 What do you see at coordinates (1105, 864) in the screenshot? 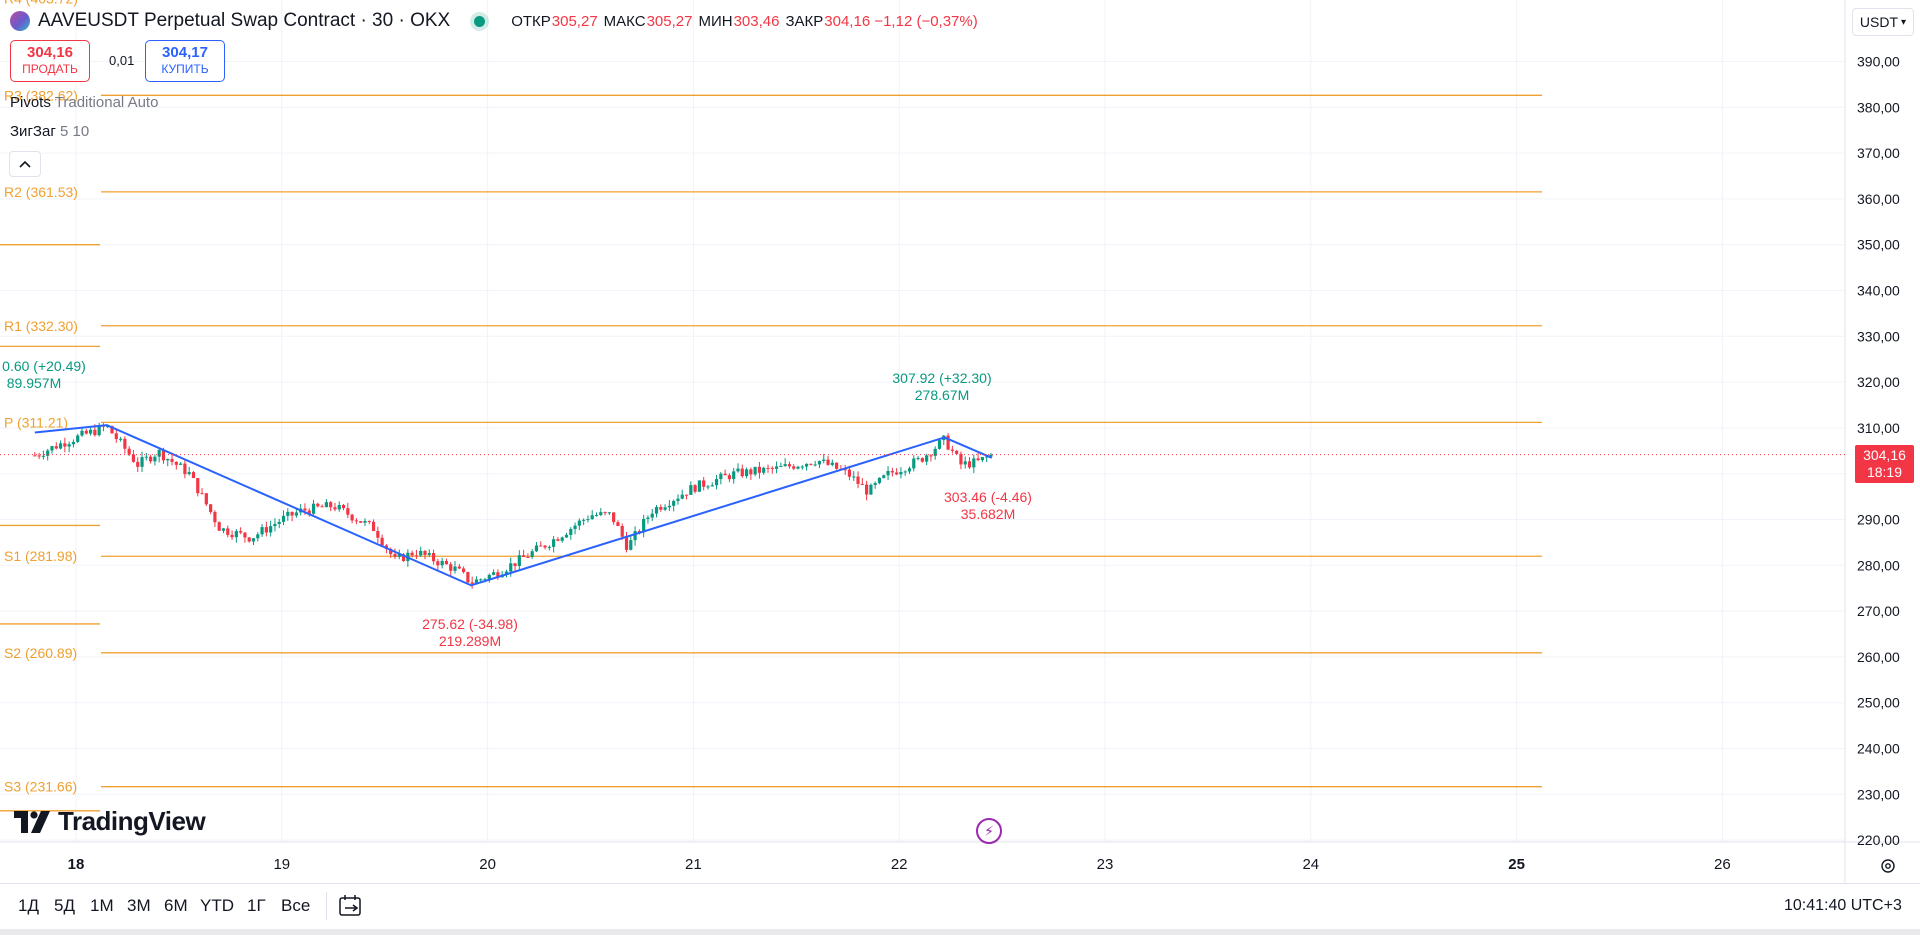
I see `time-tick-label: 23` at bounding box center [1105, 864].